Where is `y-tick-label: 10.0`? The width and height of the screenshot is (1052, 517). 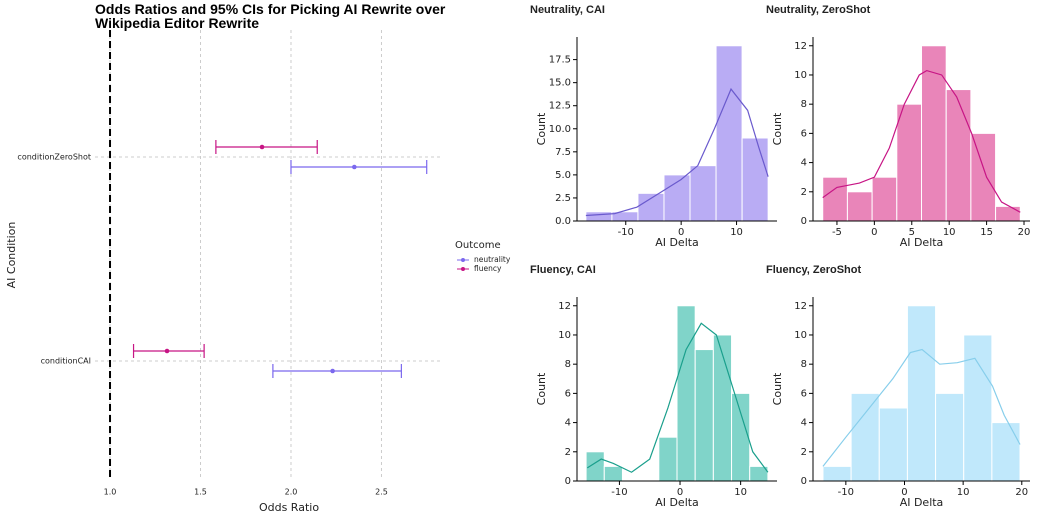 y-tick-label: 10.0 is located at coordinates (560, 129).